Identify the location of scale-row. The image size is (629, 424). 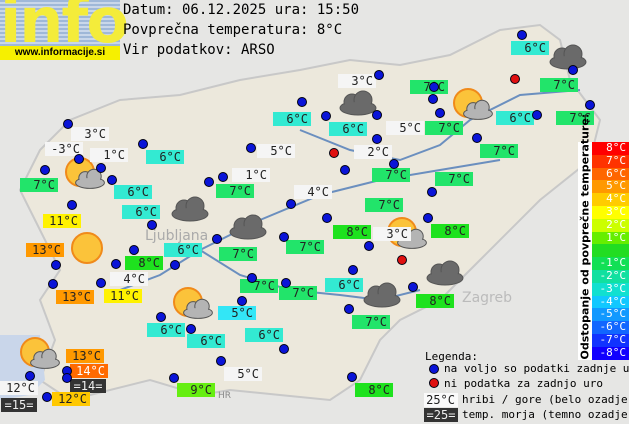
(610, 251).